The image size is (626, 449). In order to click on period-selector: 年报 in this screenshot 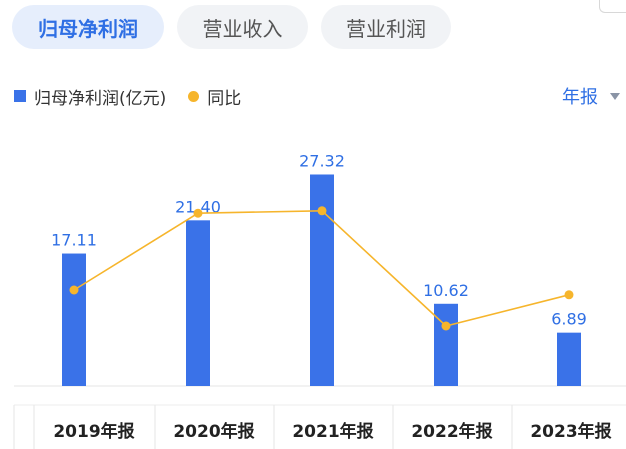, I will do `click(591, 96)`.